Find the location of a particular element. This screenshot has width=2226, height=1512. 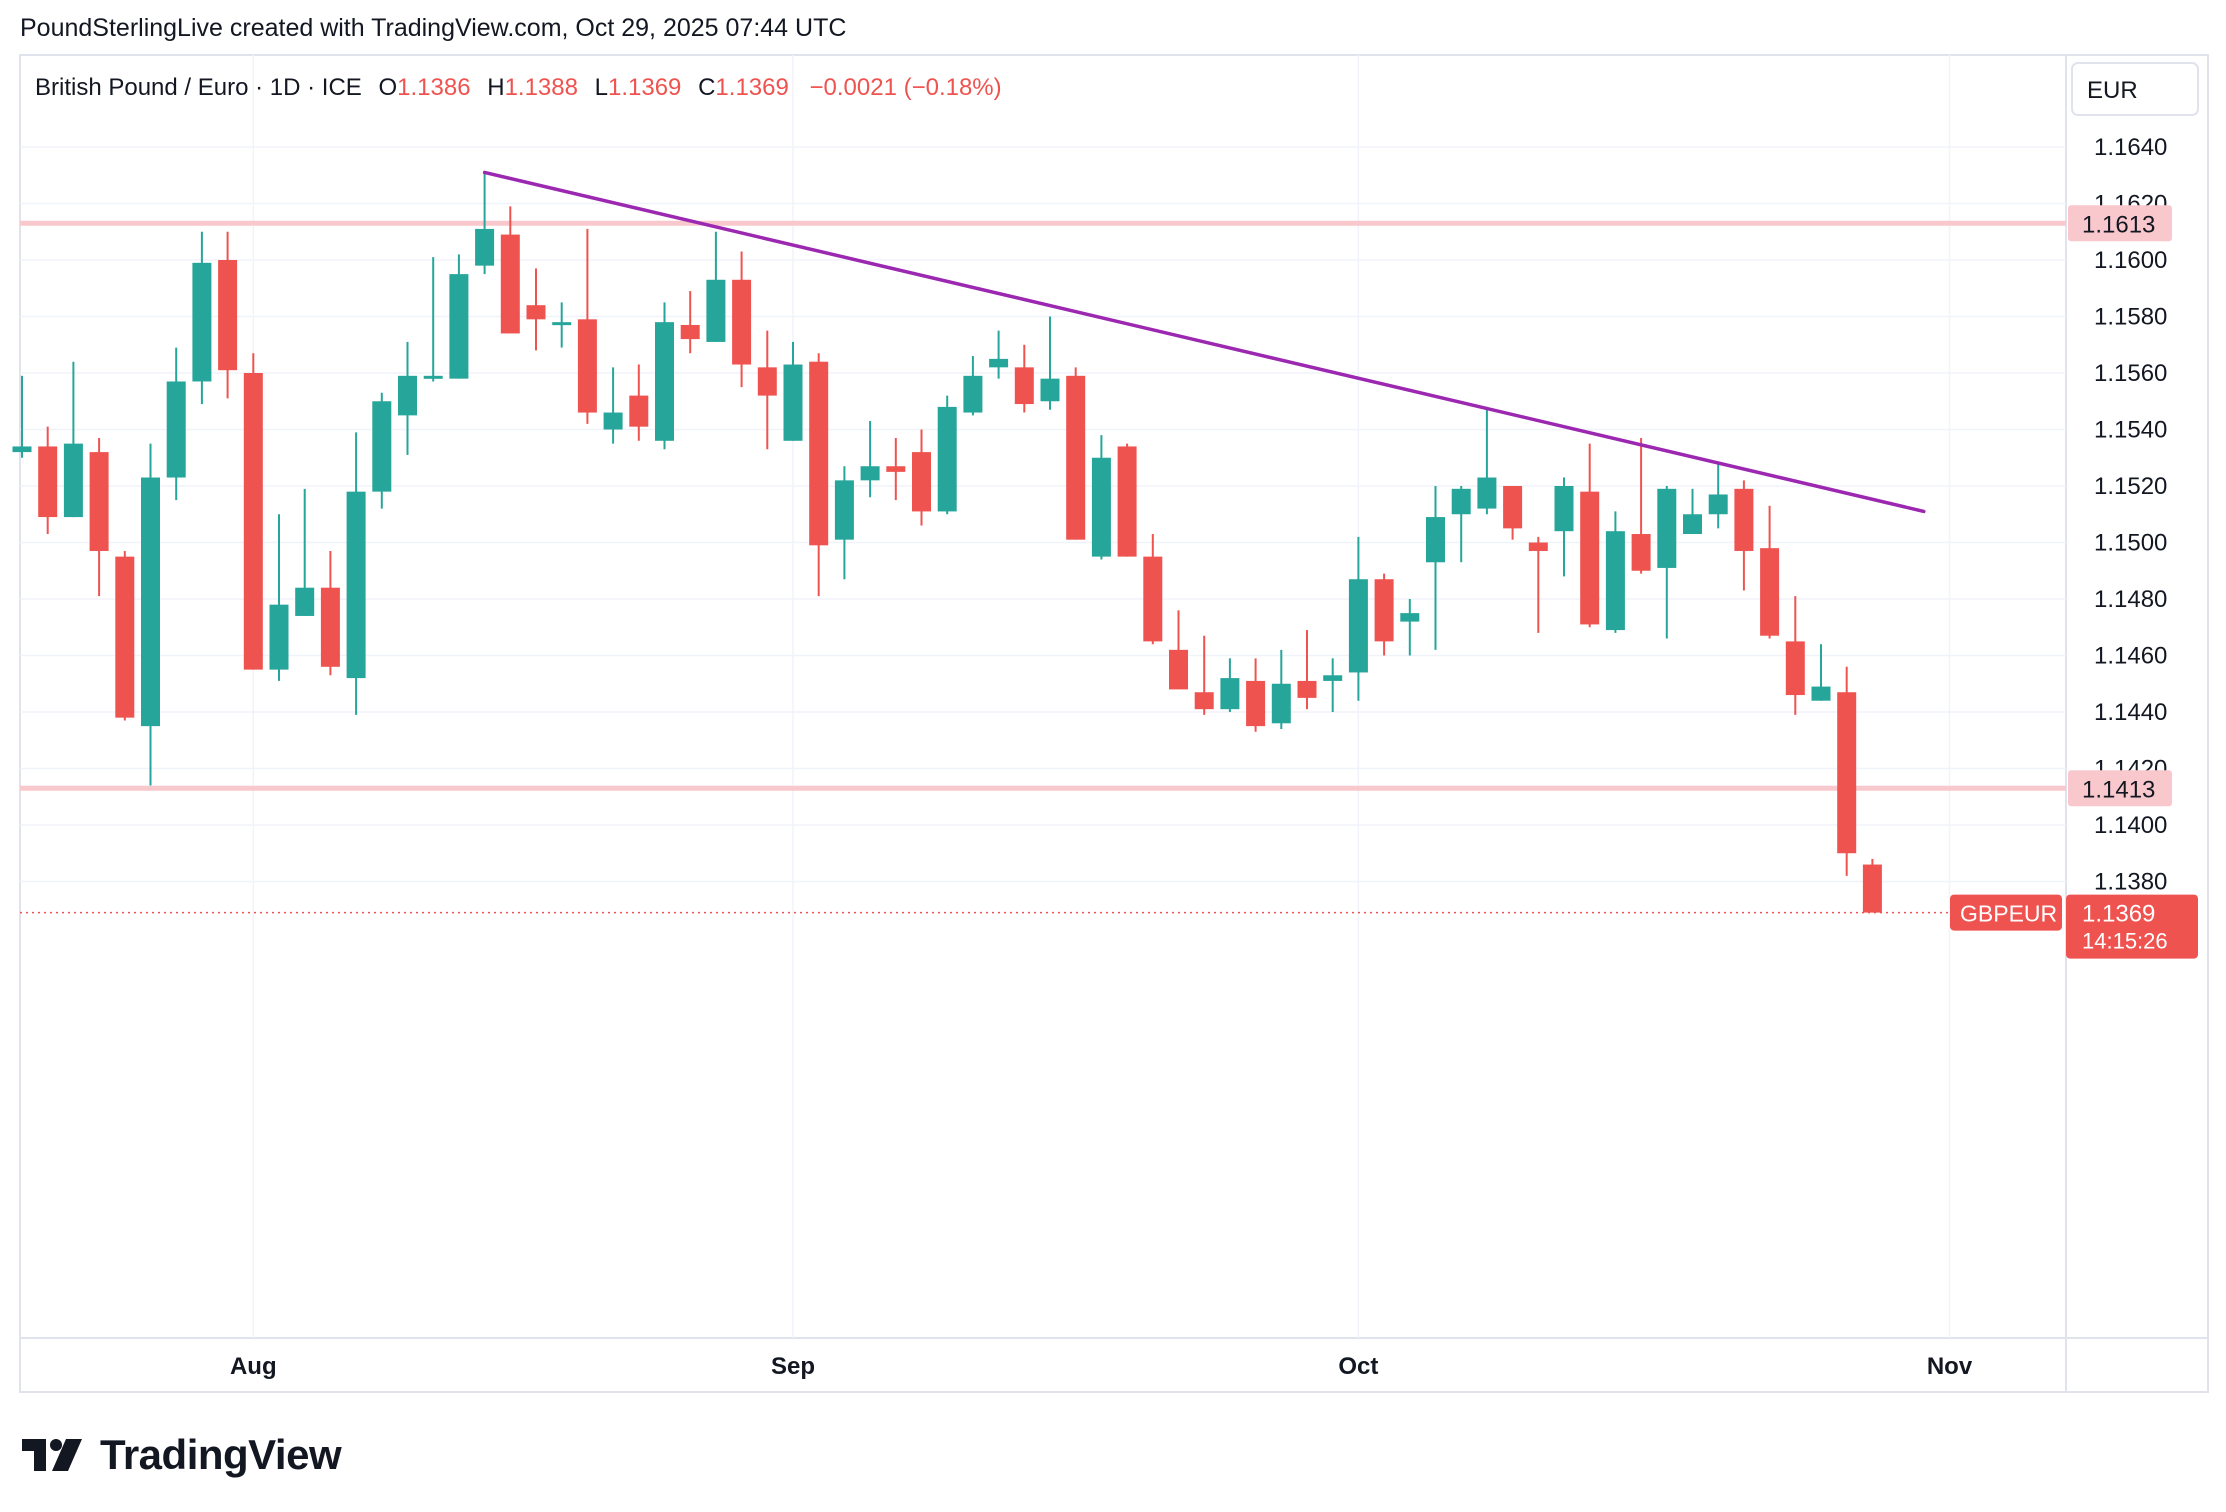

low-label: L is located at coordinates (601, 87).